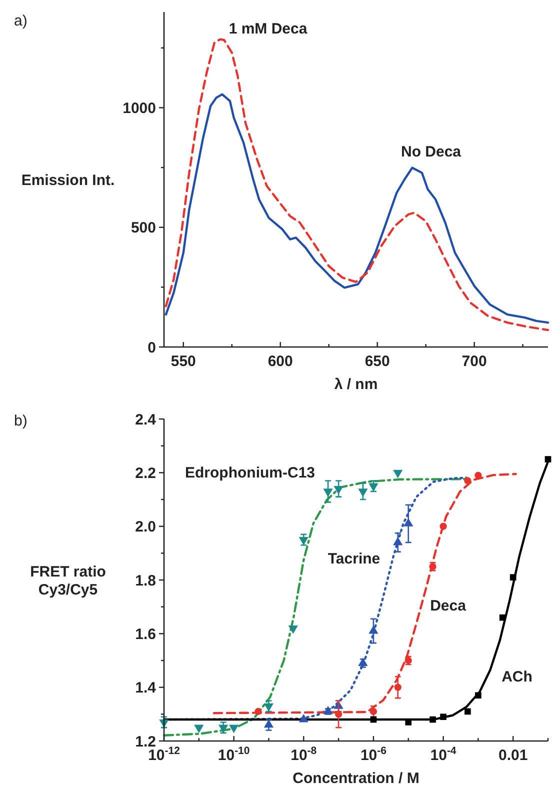  I want to click on y-tick-label: 1.4, so click(146, 688).